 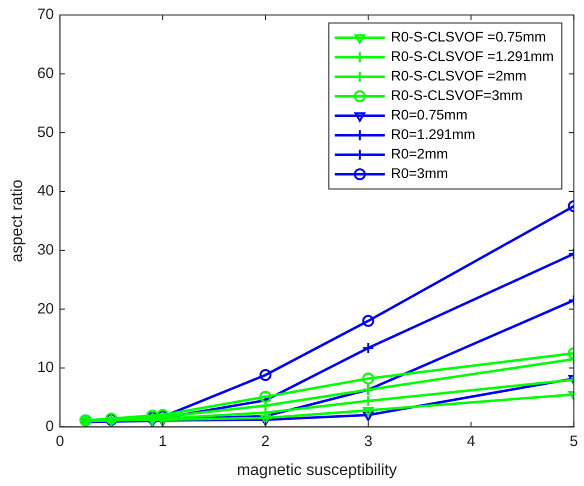 What do you see at coordinates (45, 309) in the screenshot?
I see `y-tick-label: 20` at bounding box center [45, 309].